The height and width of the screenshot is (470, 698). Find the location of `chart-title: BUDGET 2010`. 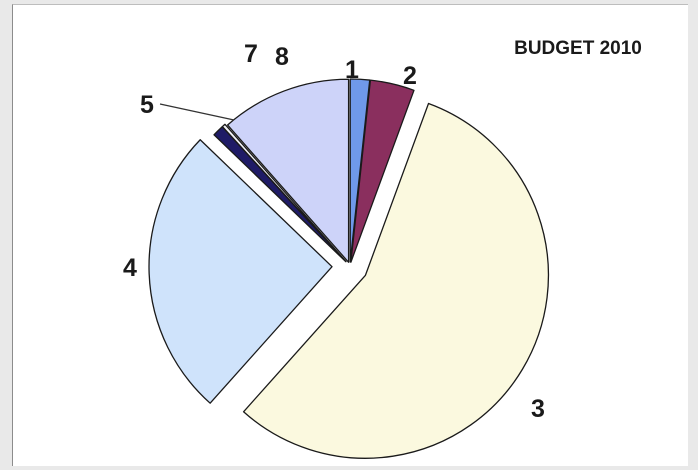

chart-title: BUDGET 2010 is located at coordinates (578, 48).